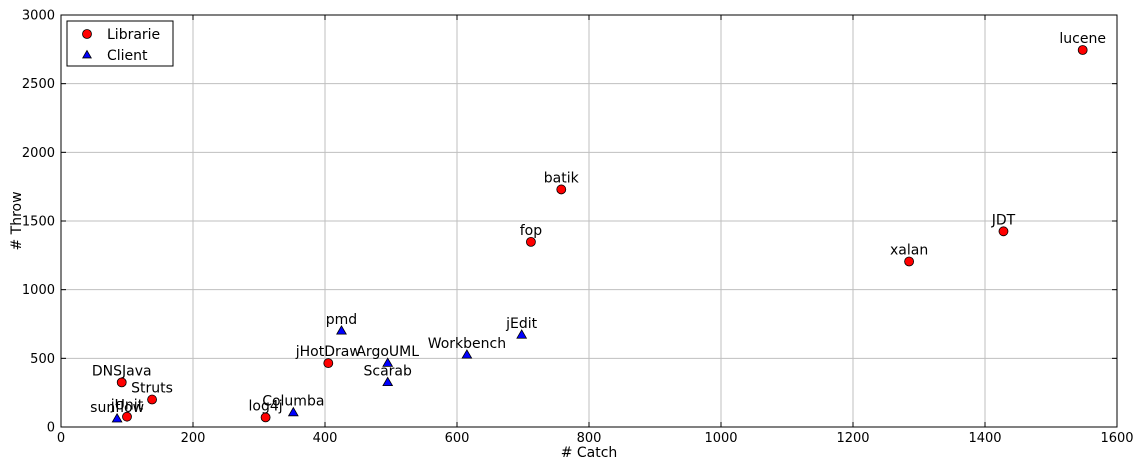 This screenshot has width=1136, height=460. Describe the element at coordinates (51, 428) in the screenshot. I see `y-tick-label: 0` at that location.